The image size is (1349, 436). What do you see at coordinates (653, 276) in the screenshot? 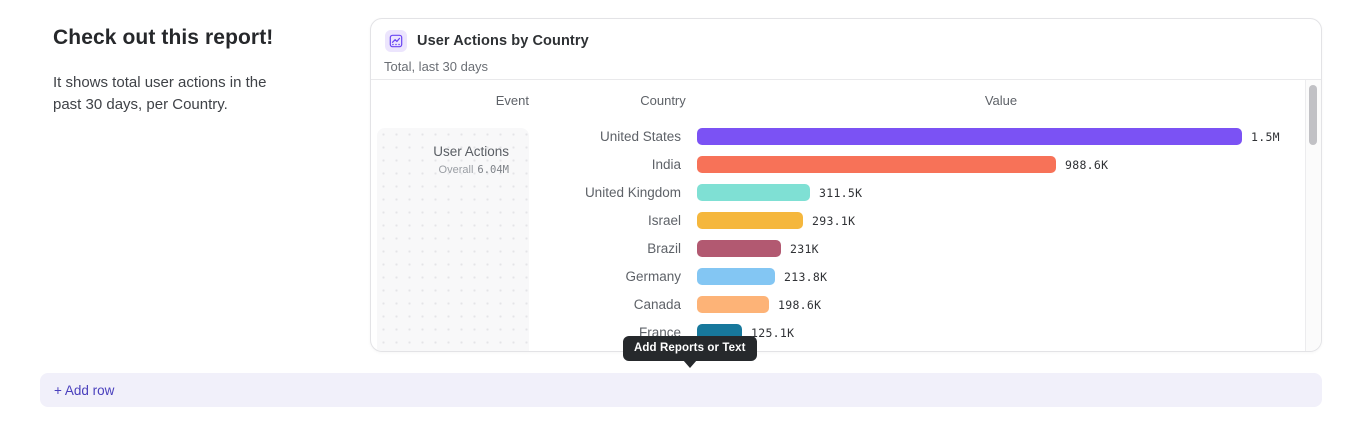
I see `country-label: Germany` at bounding box center [653, 276].